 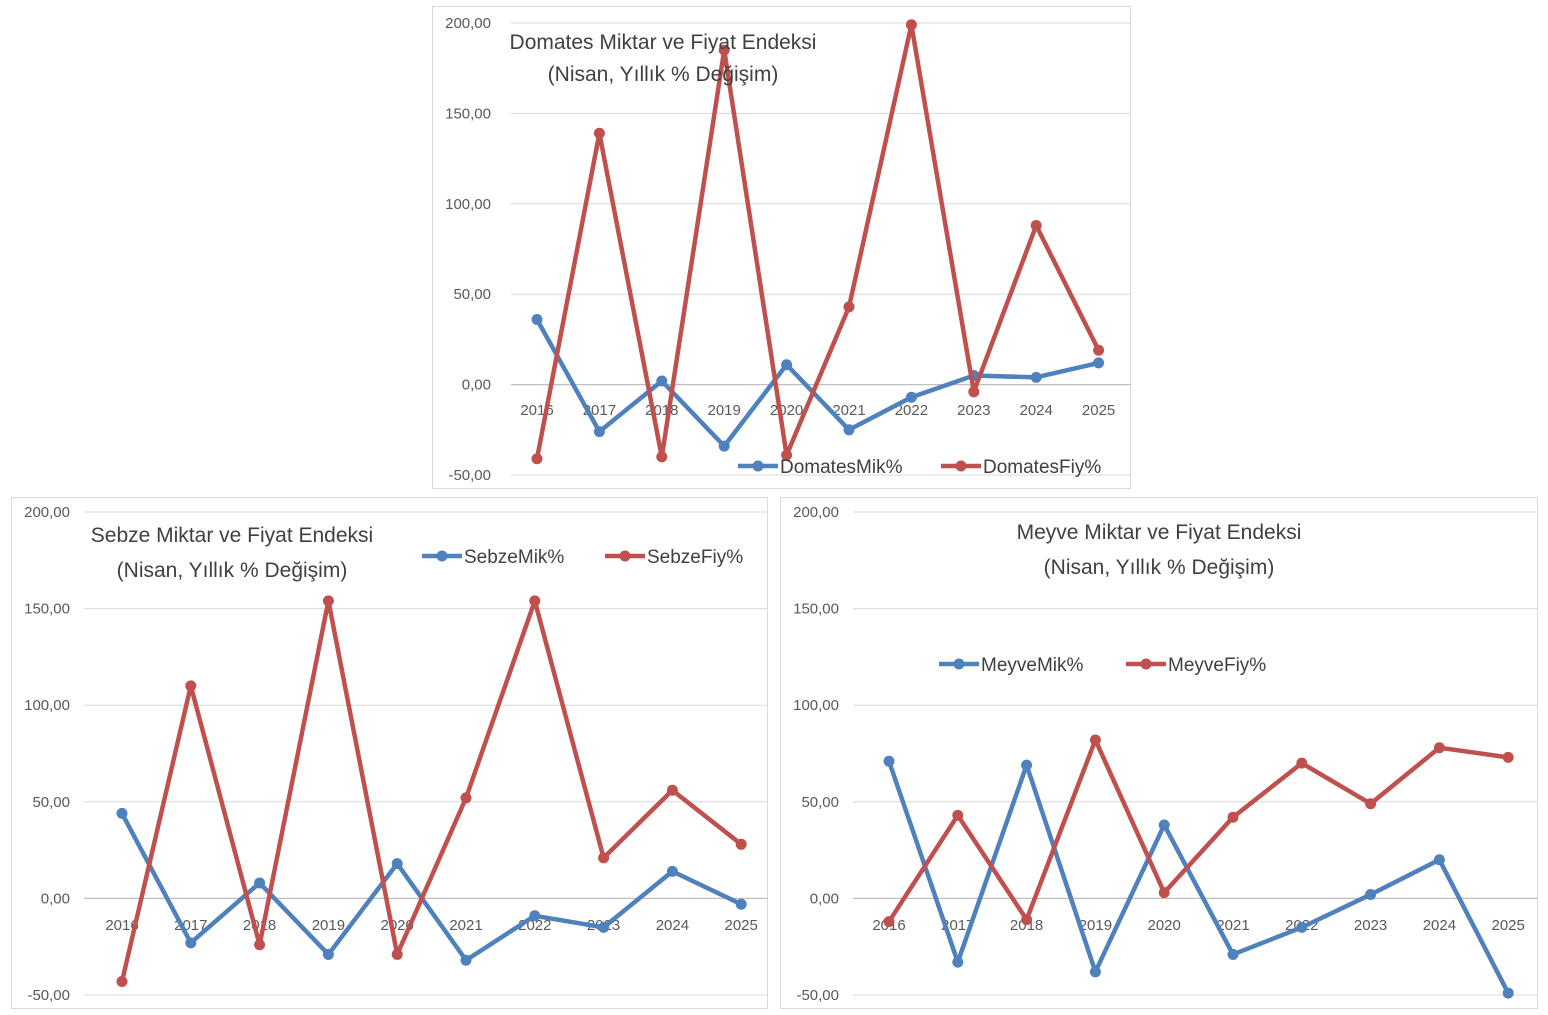 I want to click on meyve-x-tick-label: 2024, so click(x=1439, y=925).